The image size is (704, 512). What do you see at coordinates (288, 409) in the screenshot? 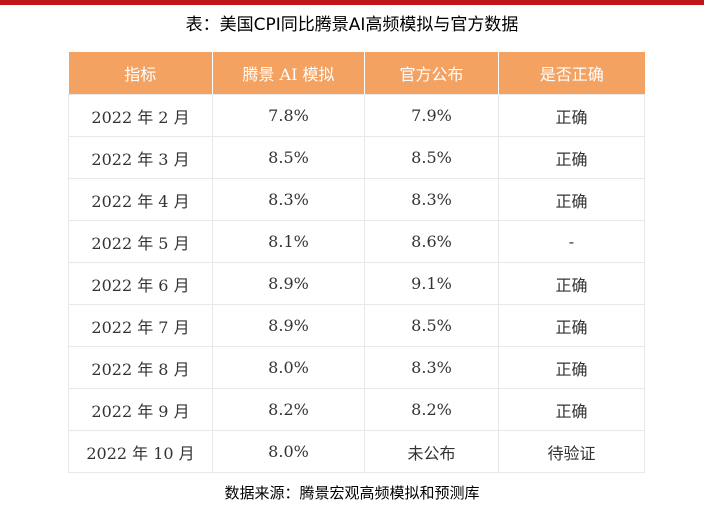
I see `cell-ai-value: 8.2%` at bounding box center [288, 409].